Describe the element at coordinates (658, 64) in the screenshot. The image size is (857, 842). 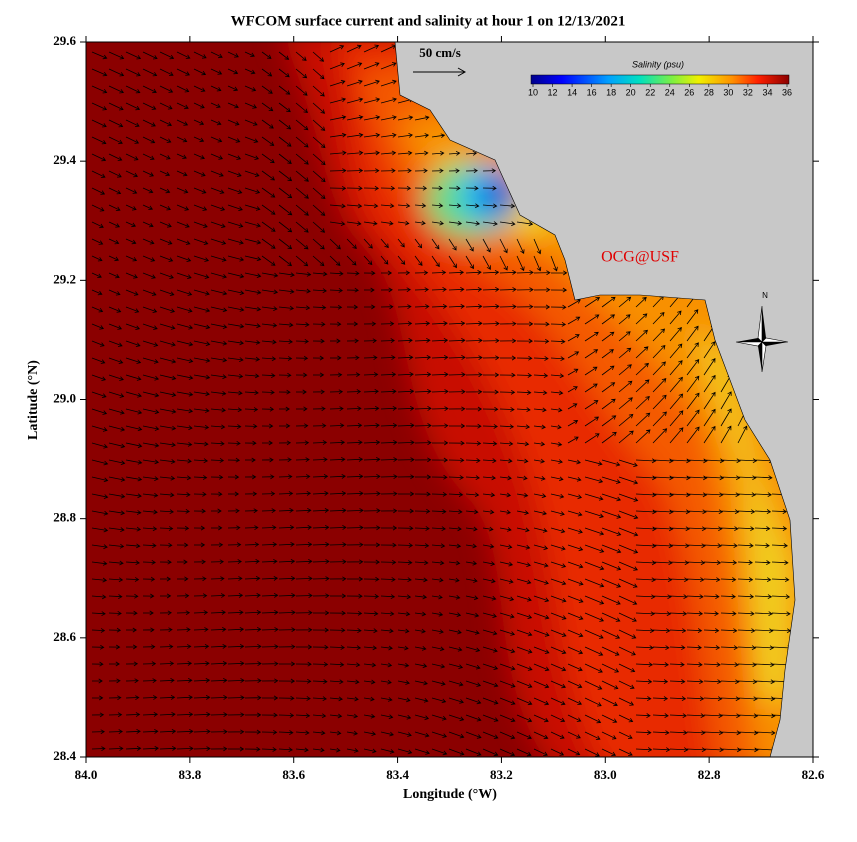
I see `colorbar-title: Salinity (psu)` at that location.